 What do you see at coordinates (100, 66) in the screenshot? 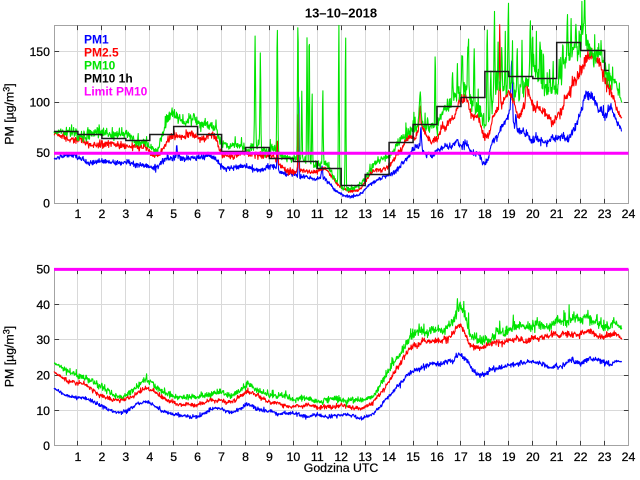
I see `svg-text: PM10` at bounding box center [100, 66].